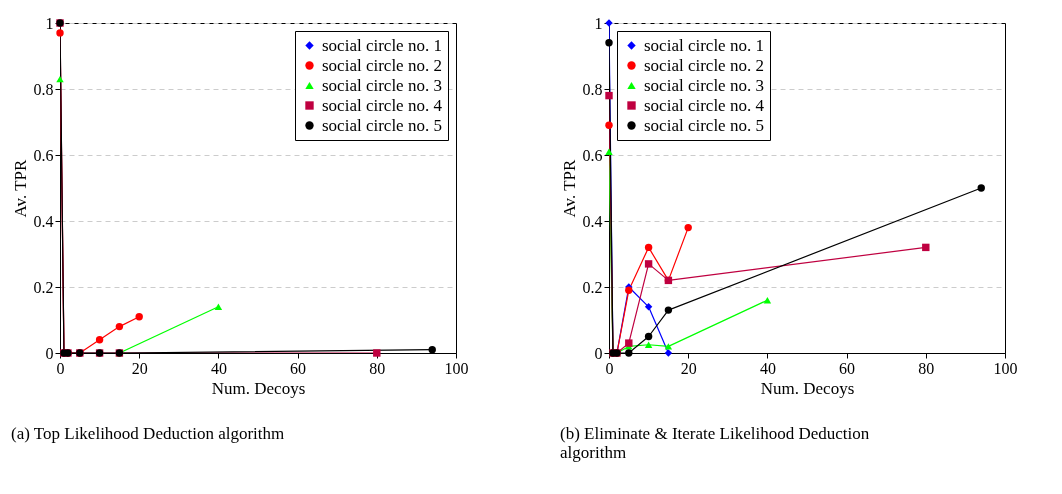  Describe the element at coordinates (148, 433) in the screenshot. I see `text: (a) Top Likelihood Deduction algorithm` at that location.